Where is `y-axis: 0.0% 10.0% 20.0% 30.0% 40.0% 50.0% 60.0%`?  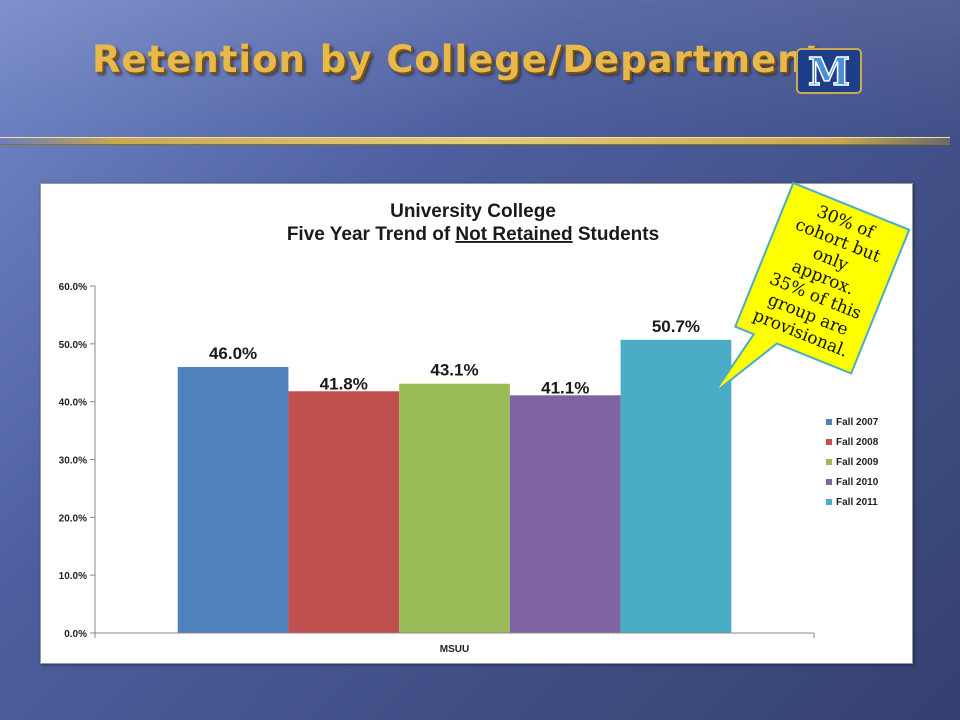 y-axis: 0.0% 10.0% 20.0% 30.0% 40.0% 50.0% 60.0% is located at coordinates (77, 461).